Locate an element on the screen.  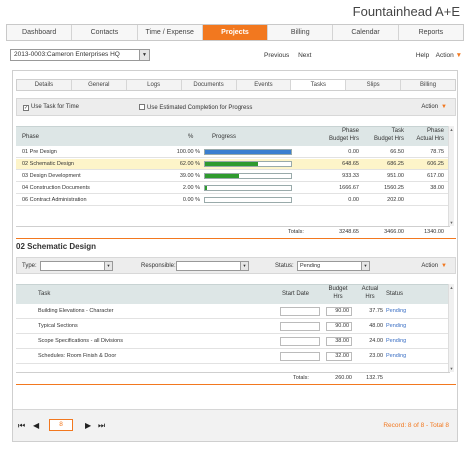
tab-projects: Projects is located at coordinates (235, 32).